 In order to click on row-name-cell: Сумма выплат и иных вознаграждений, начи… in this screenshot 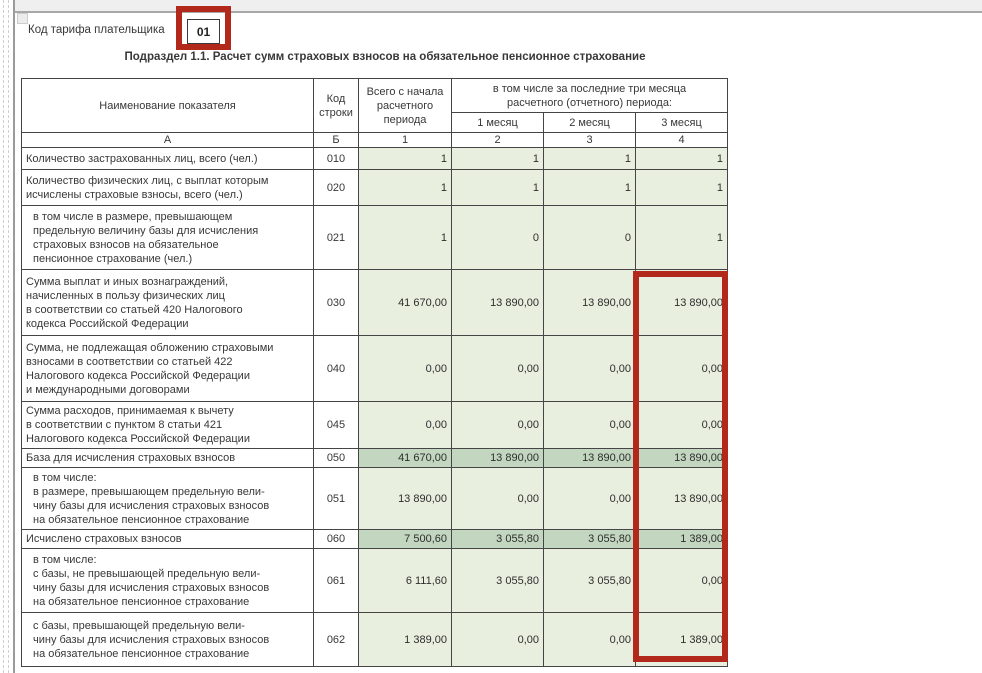, I will do `click(167, 302)`.